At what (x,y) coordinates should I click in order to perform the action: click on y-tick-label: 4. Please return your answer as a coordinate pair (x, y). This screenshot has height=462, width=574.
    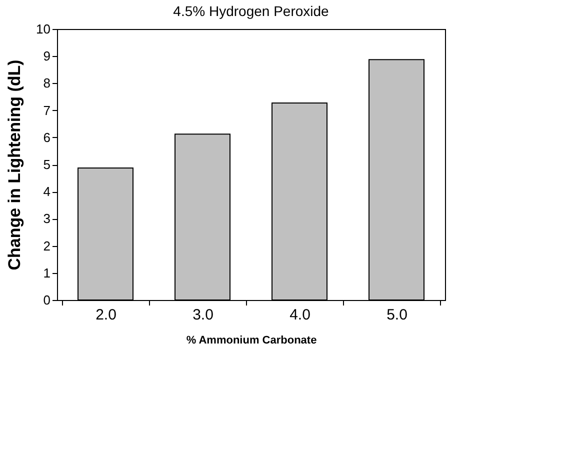
    Looking at the image, I should click on (46, 192).